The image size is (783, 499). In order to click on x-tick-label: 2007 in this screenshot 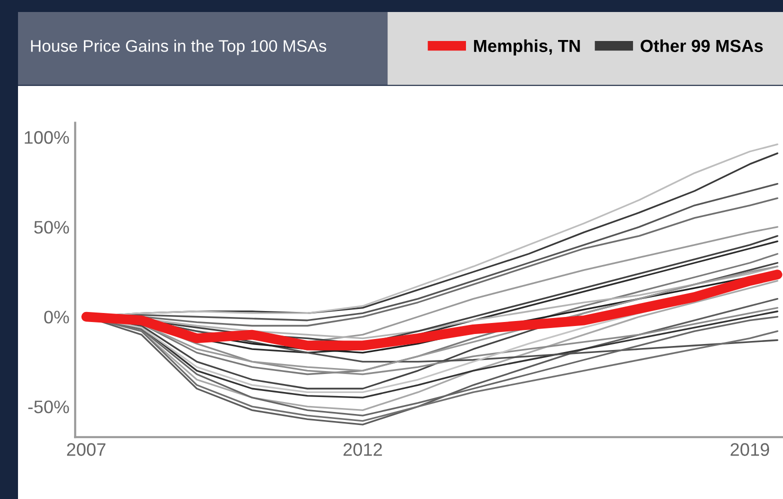, I will do `click(86, 449)`.